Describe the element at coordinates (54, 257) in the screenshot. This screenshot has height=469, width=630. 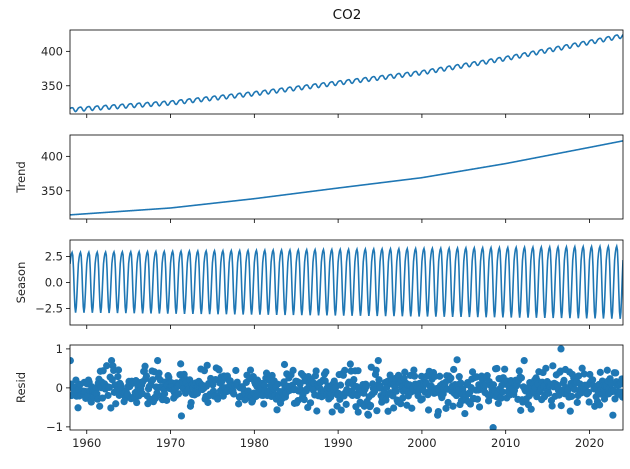
I see `y-tick-label: 2.5` at that location.